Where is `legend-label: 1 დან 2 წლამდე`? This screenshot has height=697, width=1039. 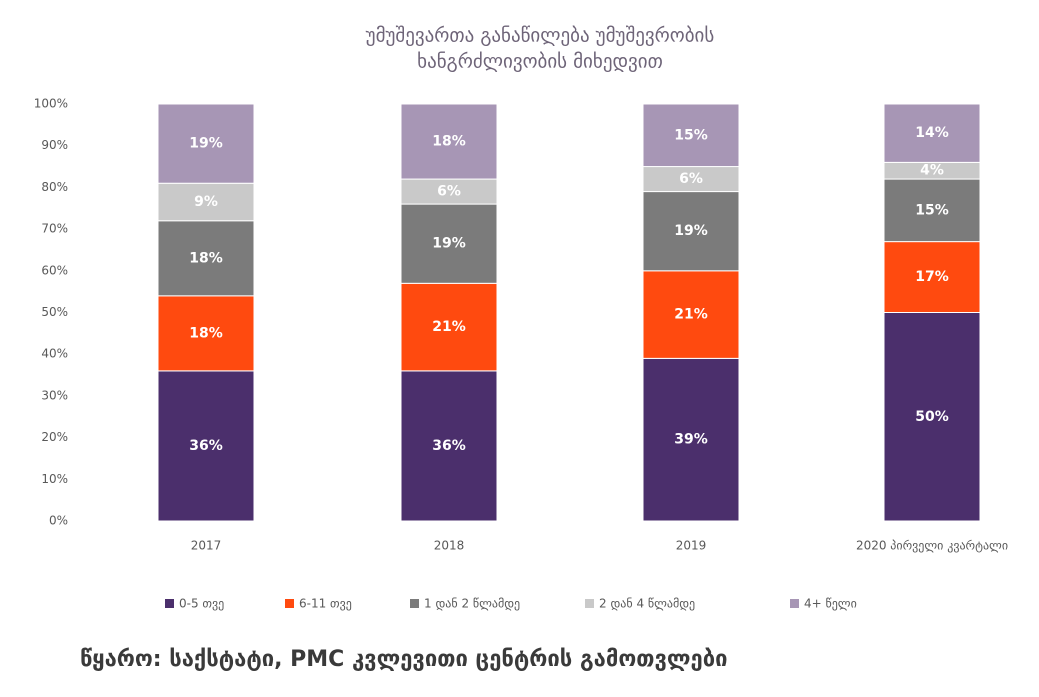
legend-label: 1 დან 2 წლამდე is located at coordinates (472, 604).